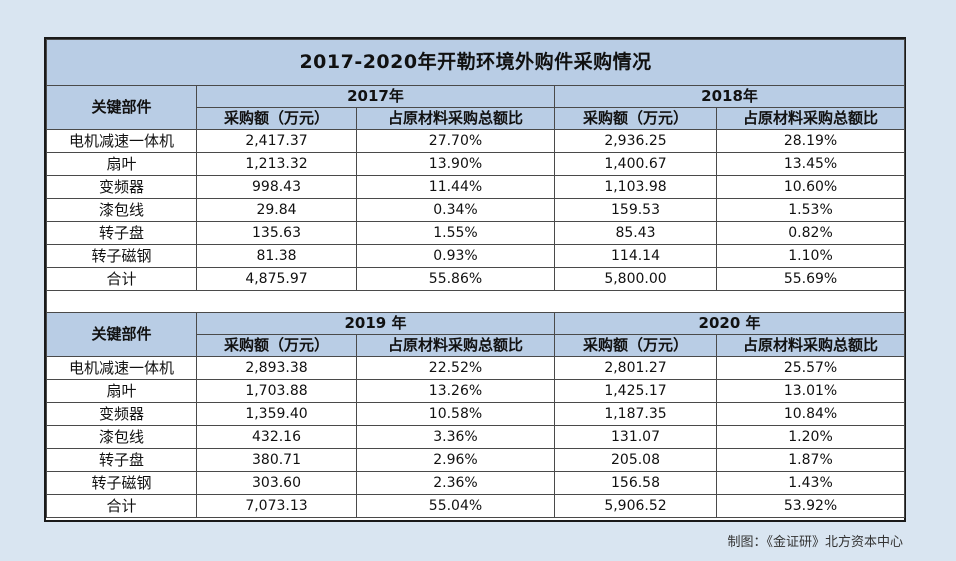 This screenshot has width=956, height=561. What do you see at coordinates (476, 506) in the screenshot?
I see `table-row: 合计 7,073.13 55.04% 5,906.52 53.92%` at bounding box center [476, 506].